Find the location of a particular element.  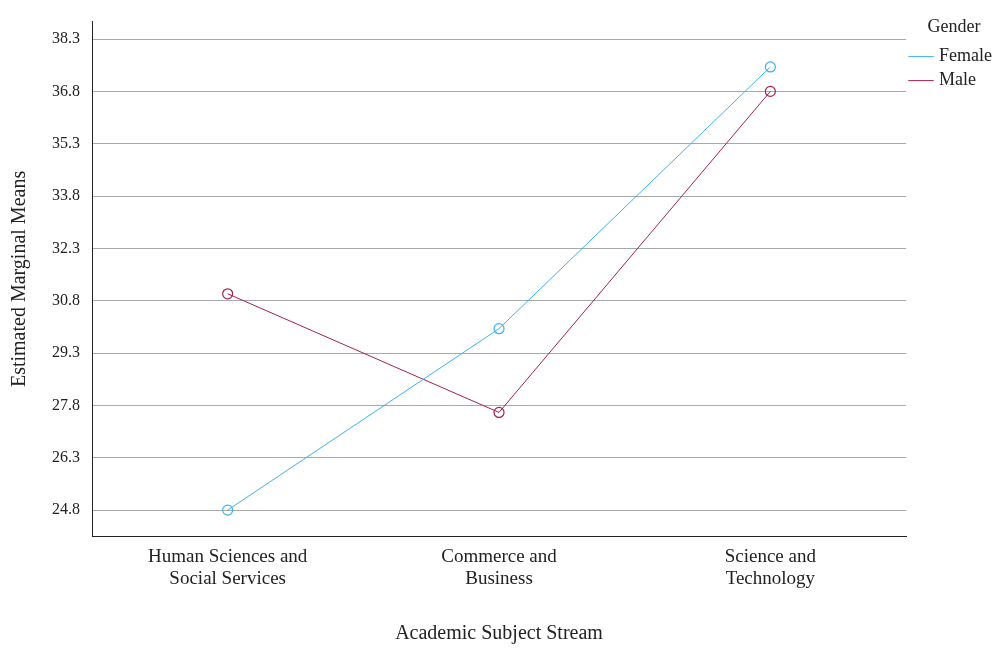

x-tick-label: Commerce and Business is located at coordinates (499, 567).